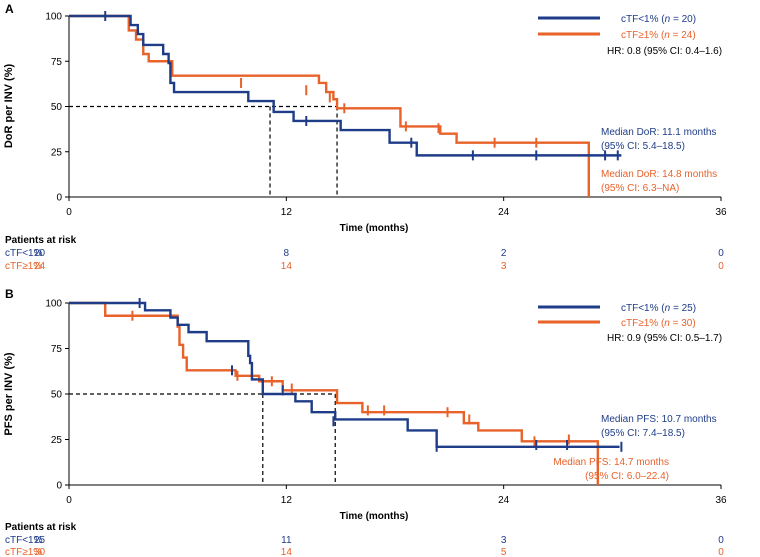 The image size is (760, 557). I want to click on risk-table-title-a: Patients at risk, so click(41, 240).